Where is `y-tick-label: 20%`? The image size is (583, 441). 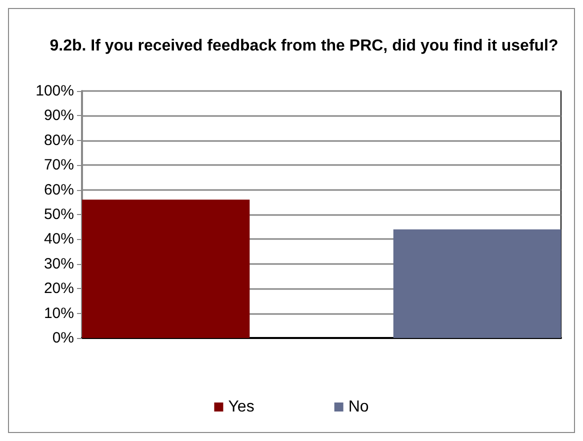 y-tick-label: 20% is located at coordinates (59, 289).